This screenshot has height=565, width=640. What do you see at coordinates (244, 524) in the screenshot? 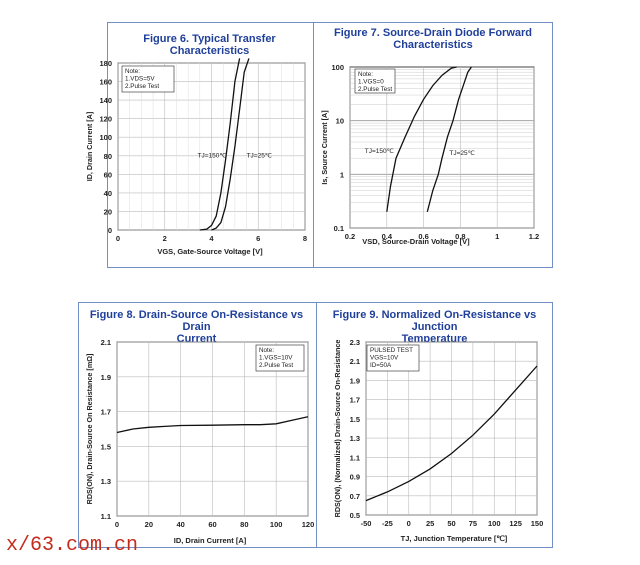
I see `x-tick-label: 80` at bounding box center [244, 524].